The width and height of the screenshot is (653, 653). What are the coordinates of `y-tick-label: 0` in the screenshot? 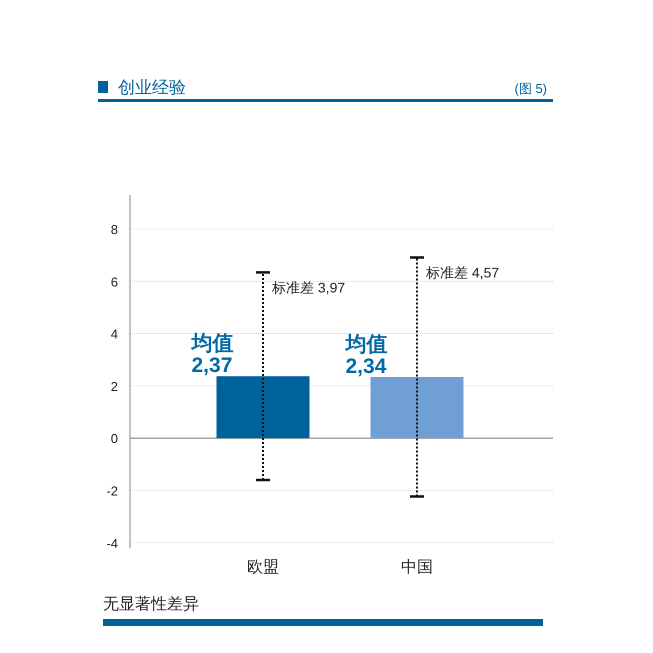 It's located at (114, 438).